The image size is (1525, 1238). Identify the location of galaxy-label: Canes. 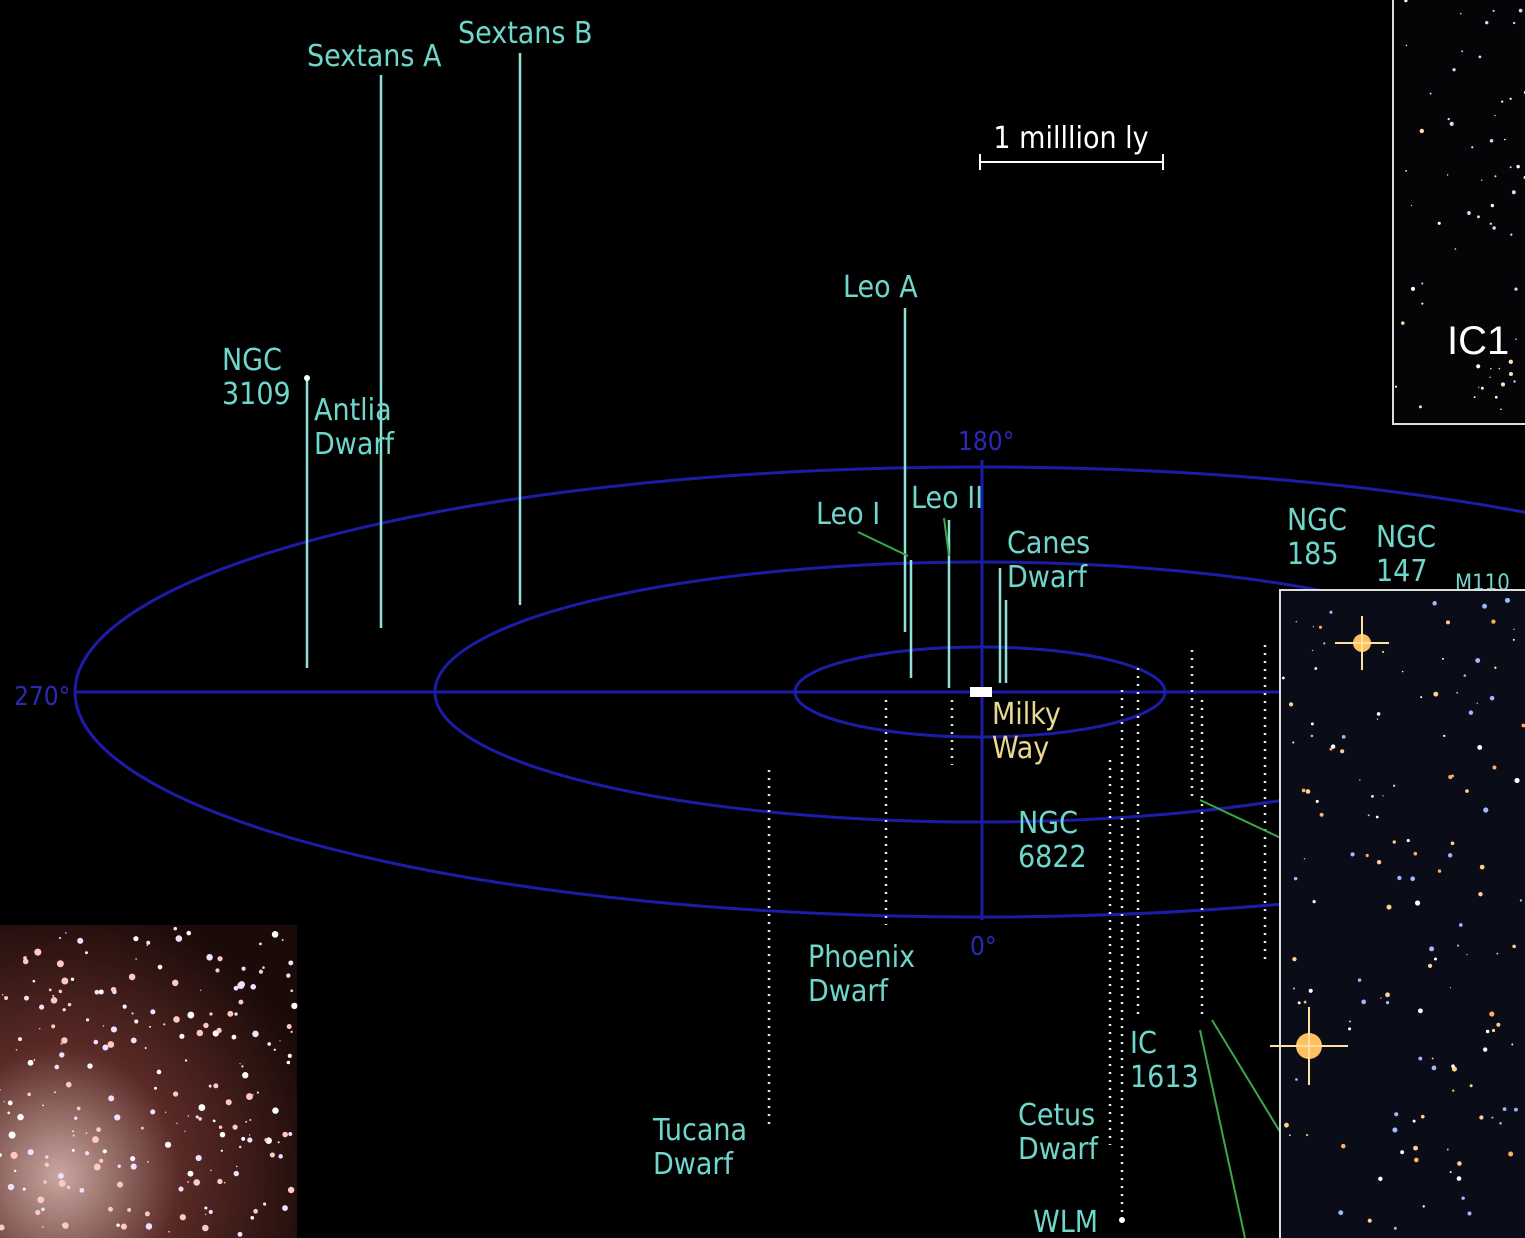
(1048, 543).